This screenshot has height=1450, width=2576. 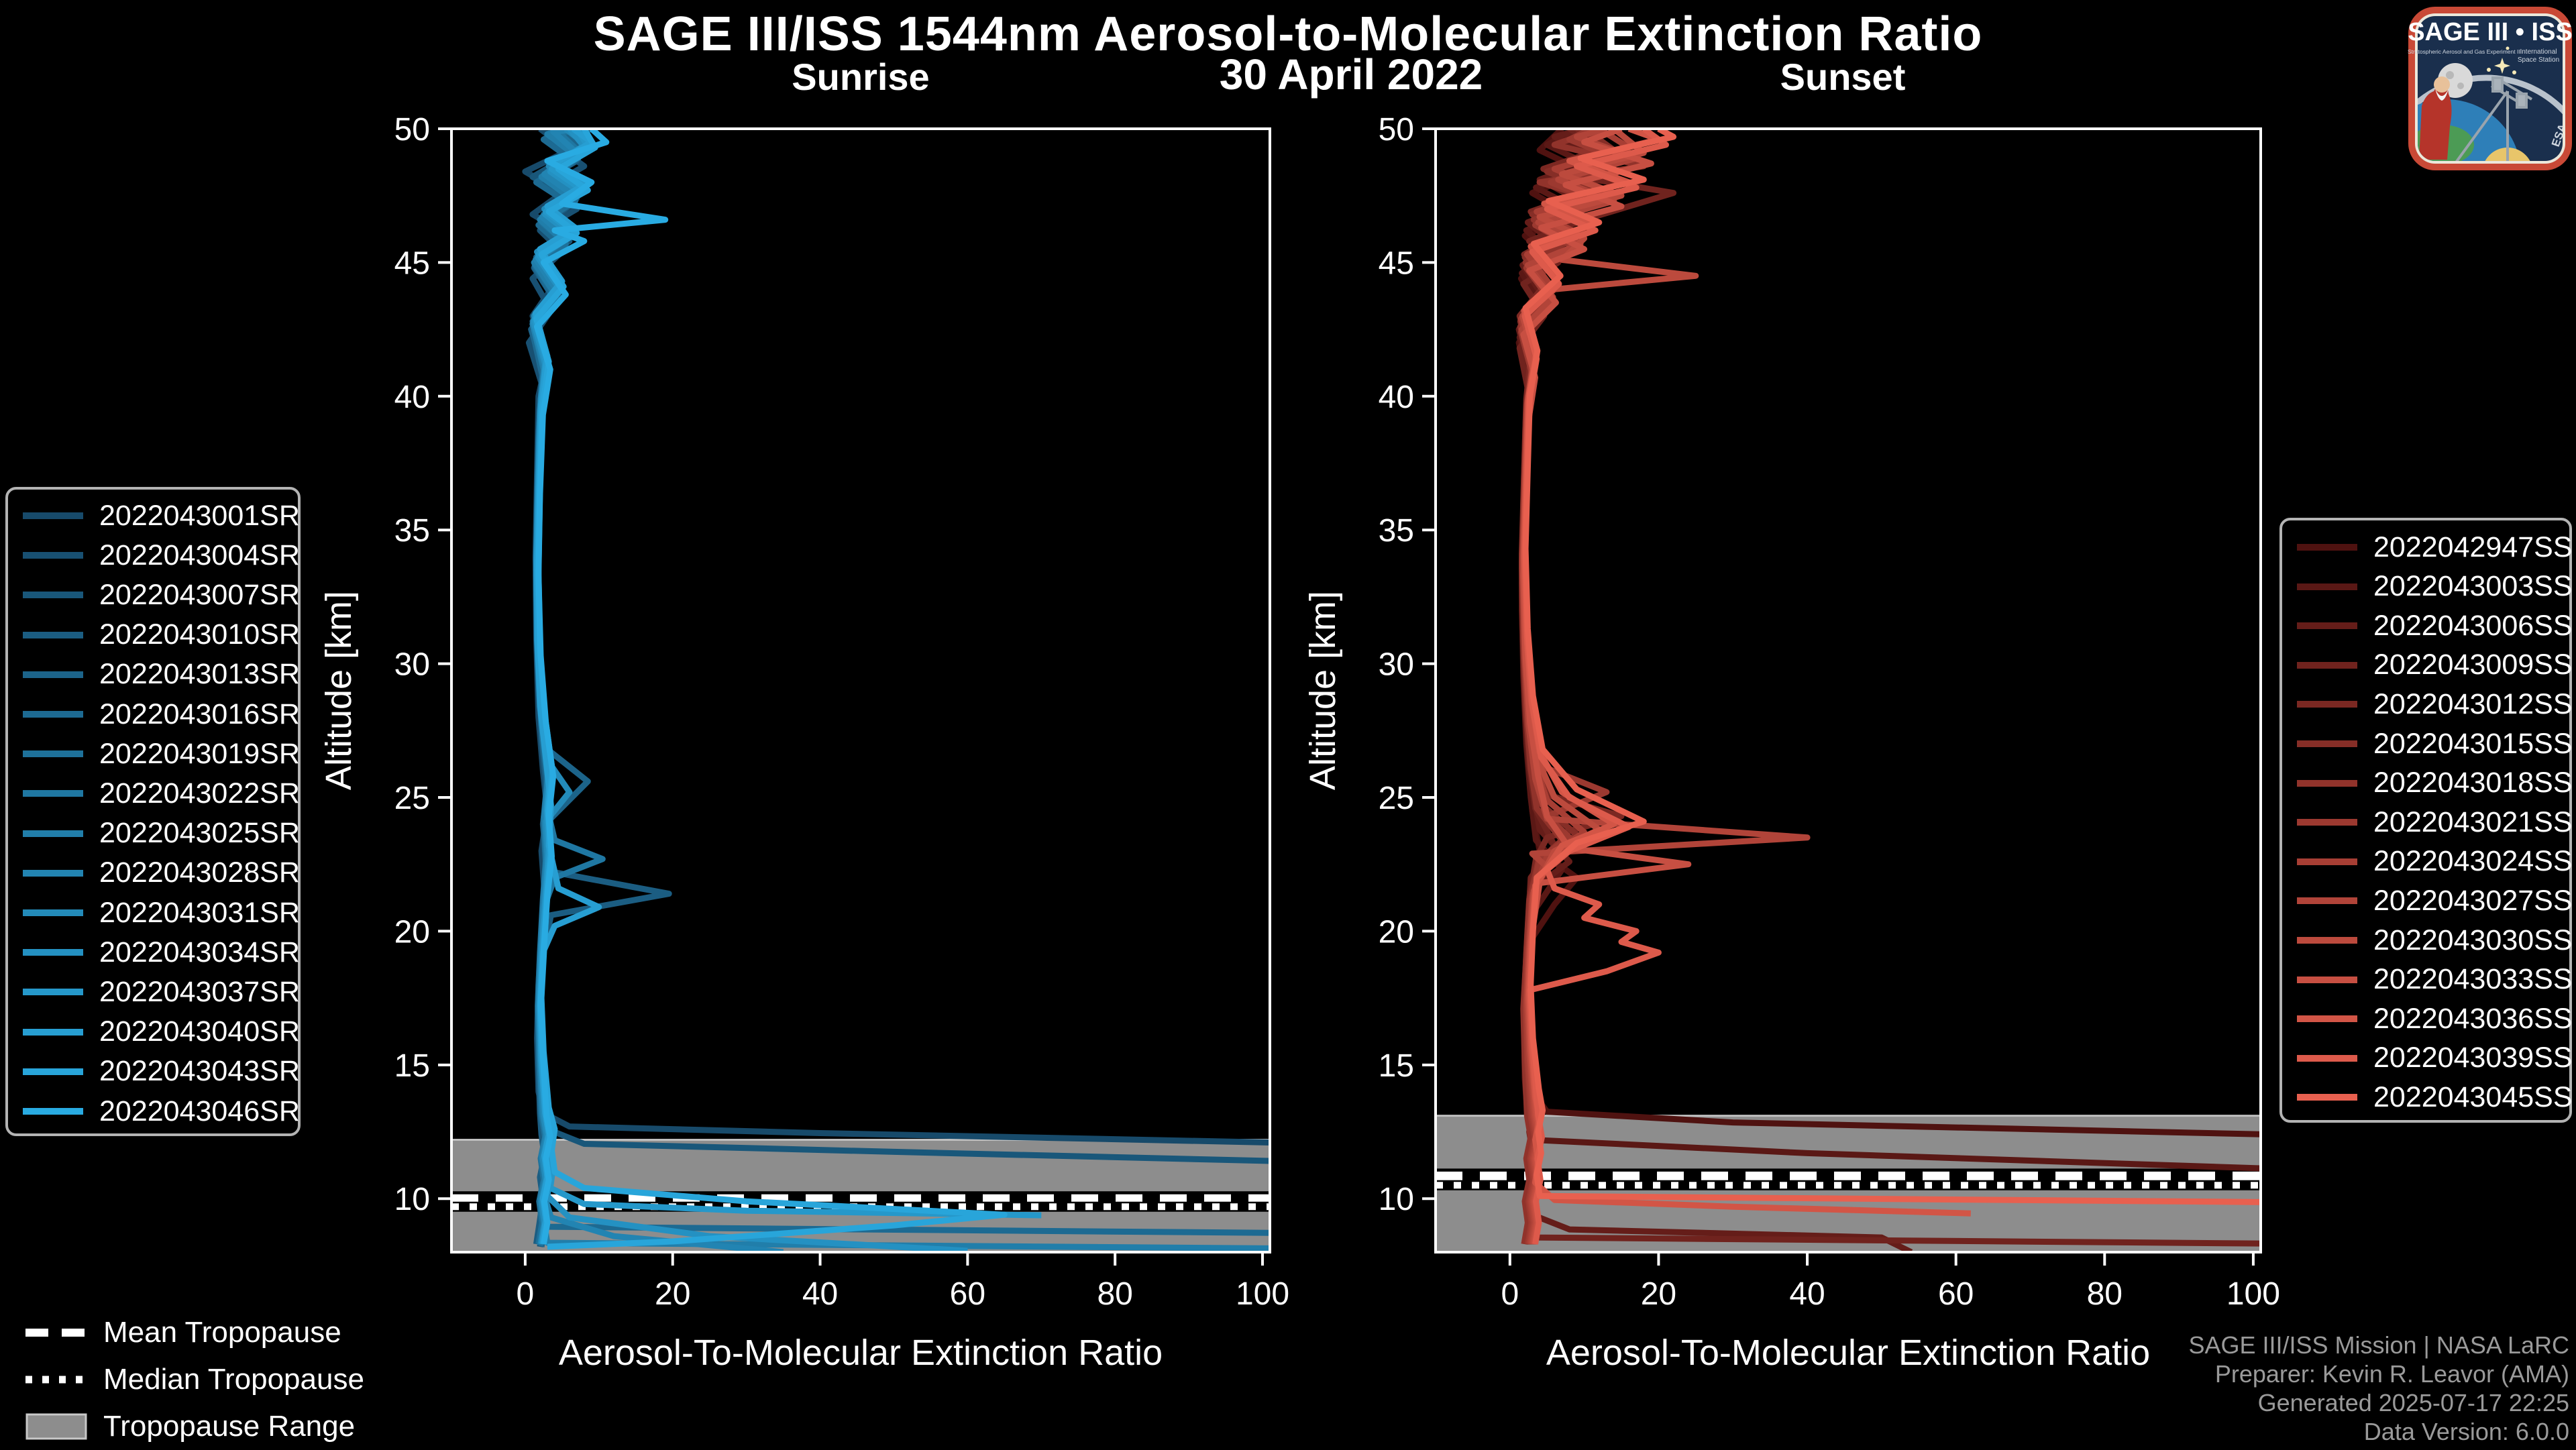 I want to click on legend-item: 2022043028SR, so click(x=154, y=873).